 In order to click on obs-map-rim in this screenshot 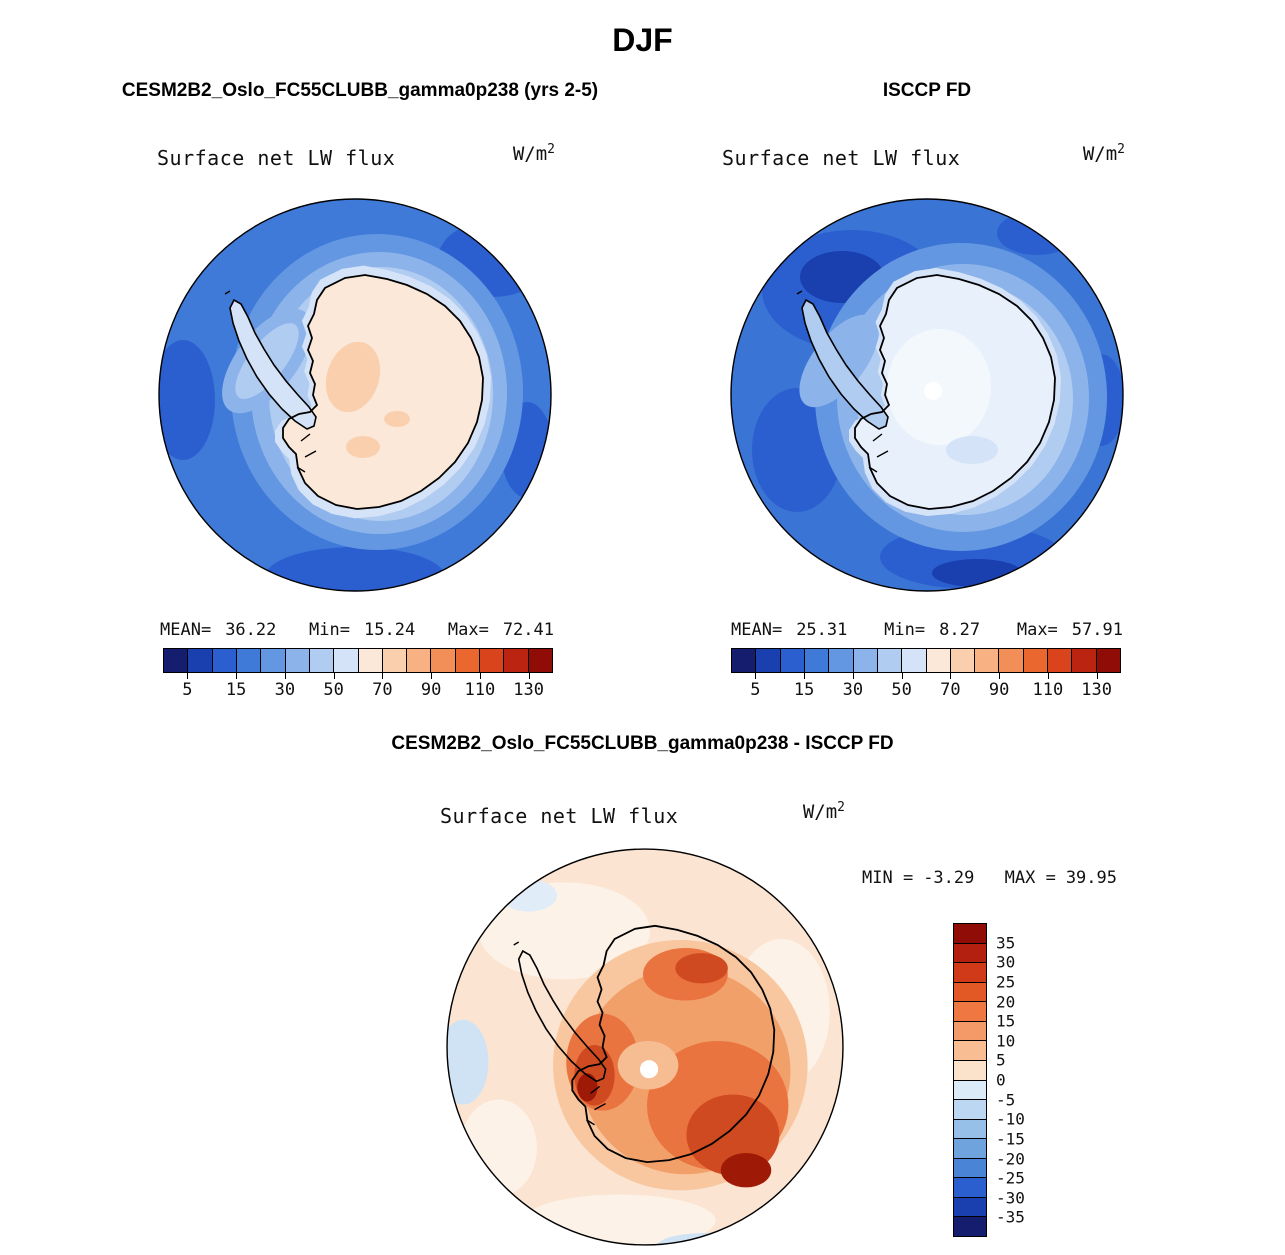, I will do `click(927, 395)`.